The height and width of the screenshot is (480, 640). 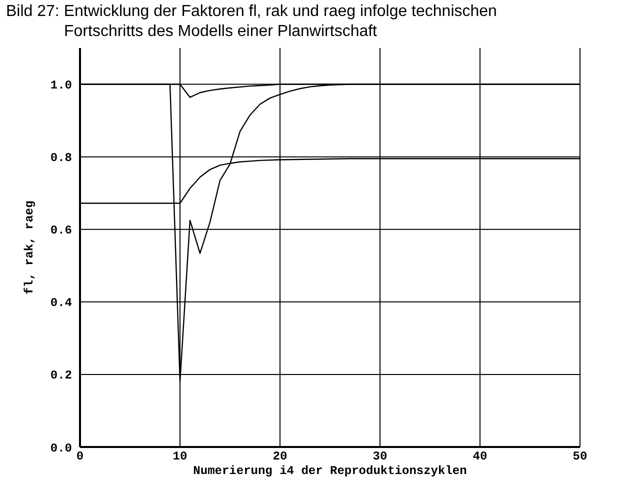 What do you see at coordinates (480, 457) in the screenshot?
I see `x-tick-label: 40` at bounding box center [480, 457].